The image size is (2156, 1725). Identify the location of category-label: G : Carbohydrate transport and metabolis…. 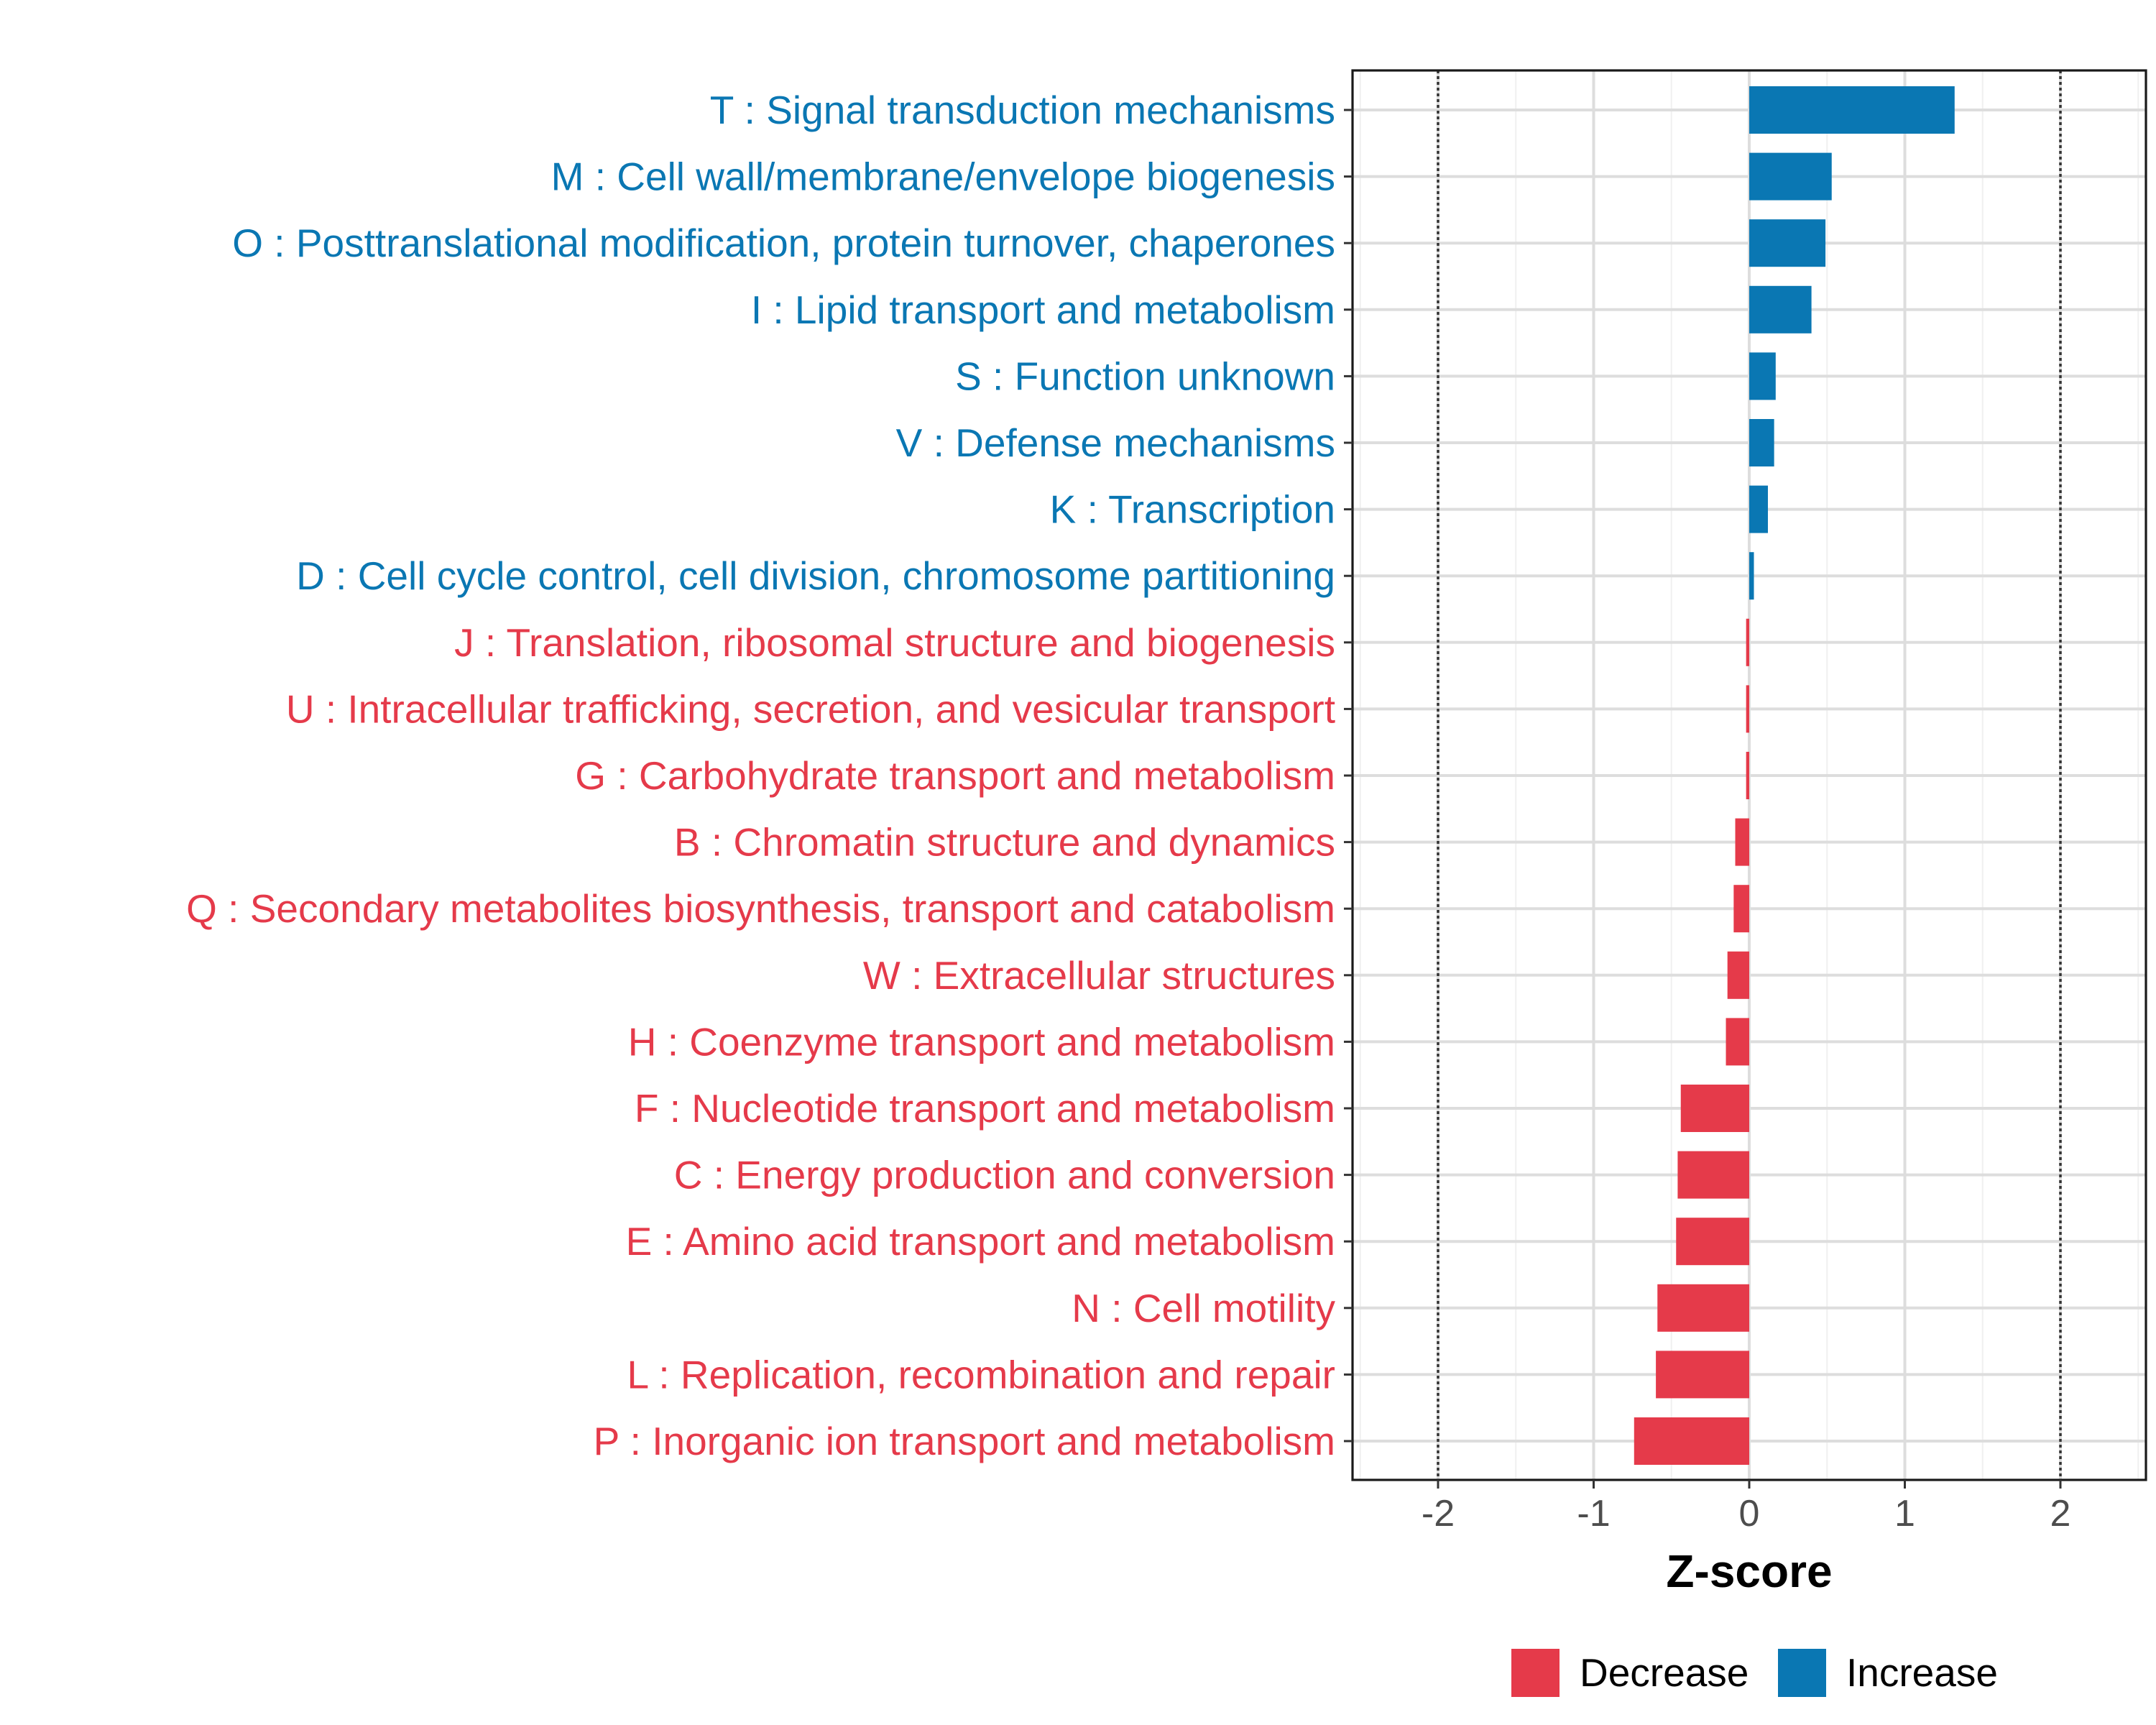
(955, 775).